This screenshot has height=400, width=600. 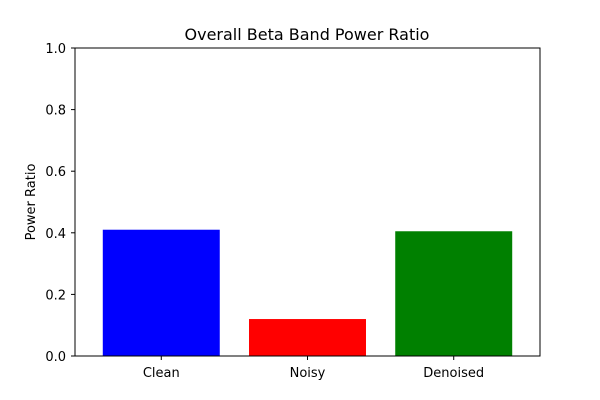 What do you see at coordinates (31, 202) in the screenshot?
I see `y-axis-label: Power Ratio` at bounding box center [31, 202].